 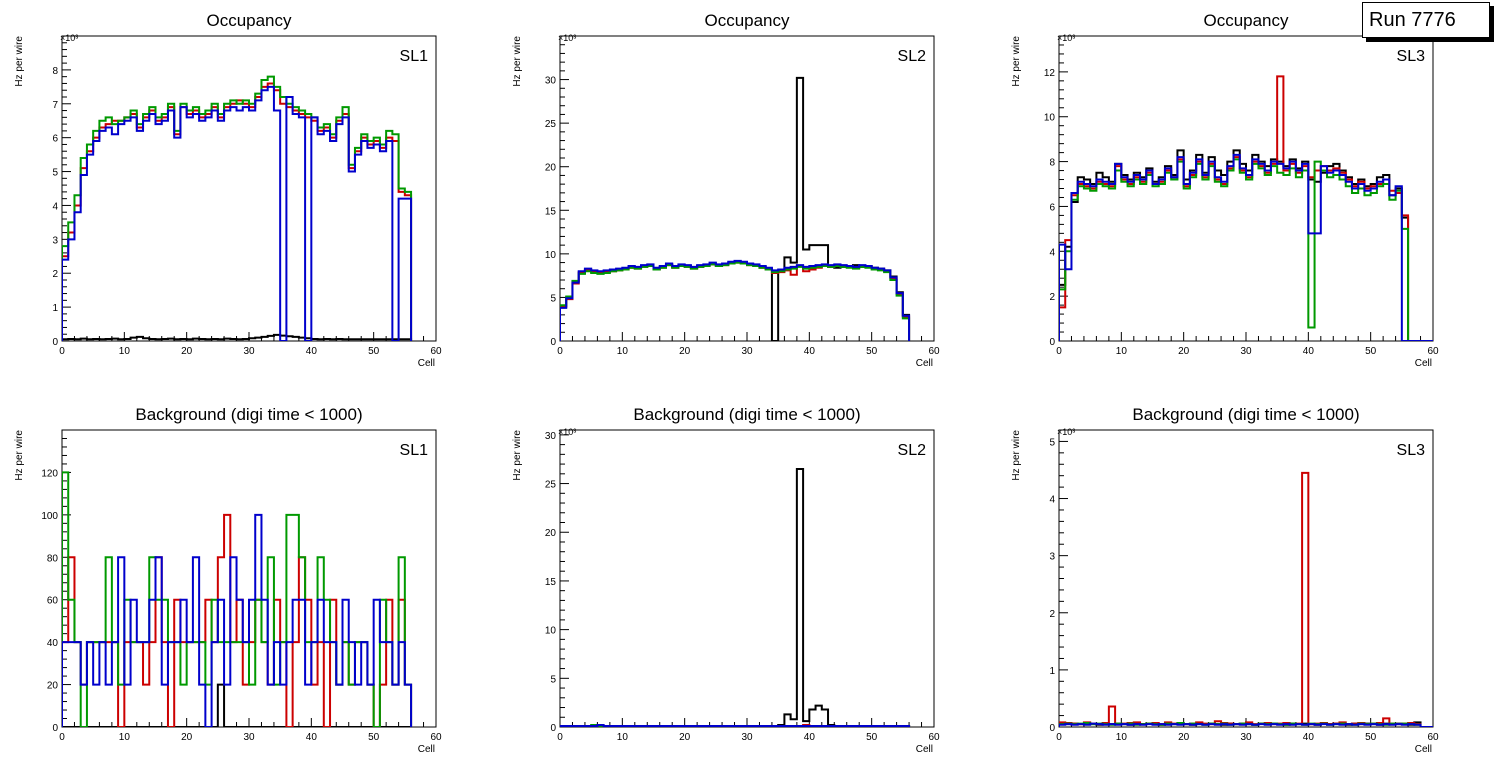 I want to click on y-tick-label: 40, so click(x=53, y=643).